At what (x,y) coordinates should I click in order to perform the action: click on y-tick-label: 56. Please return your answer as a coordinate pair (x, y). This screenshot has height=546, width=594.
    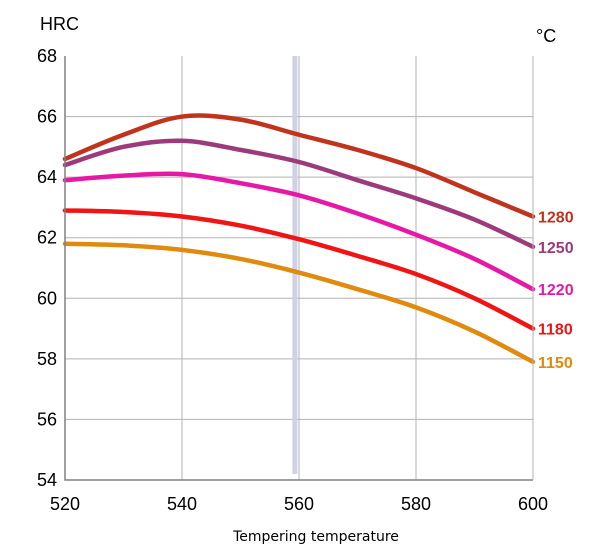
    Looking at the image, I should click on (47, 419).